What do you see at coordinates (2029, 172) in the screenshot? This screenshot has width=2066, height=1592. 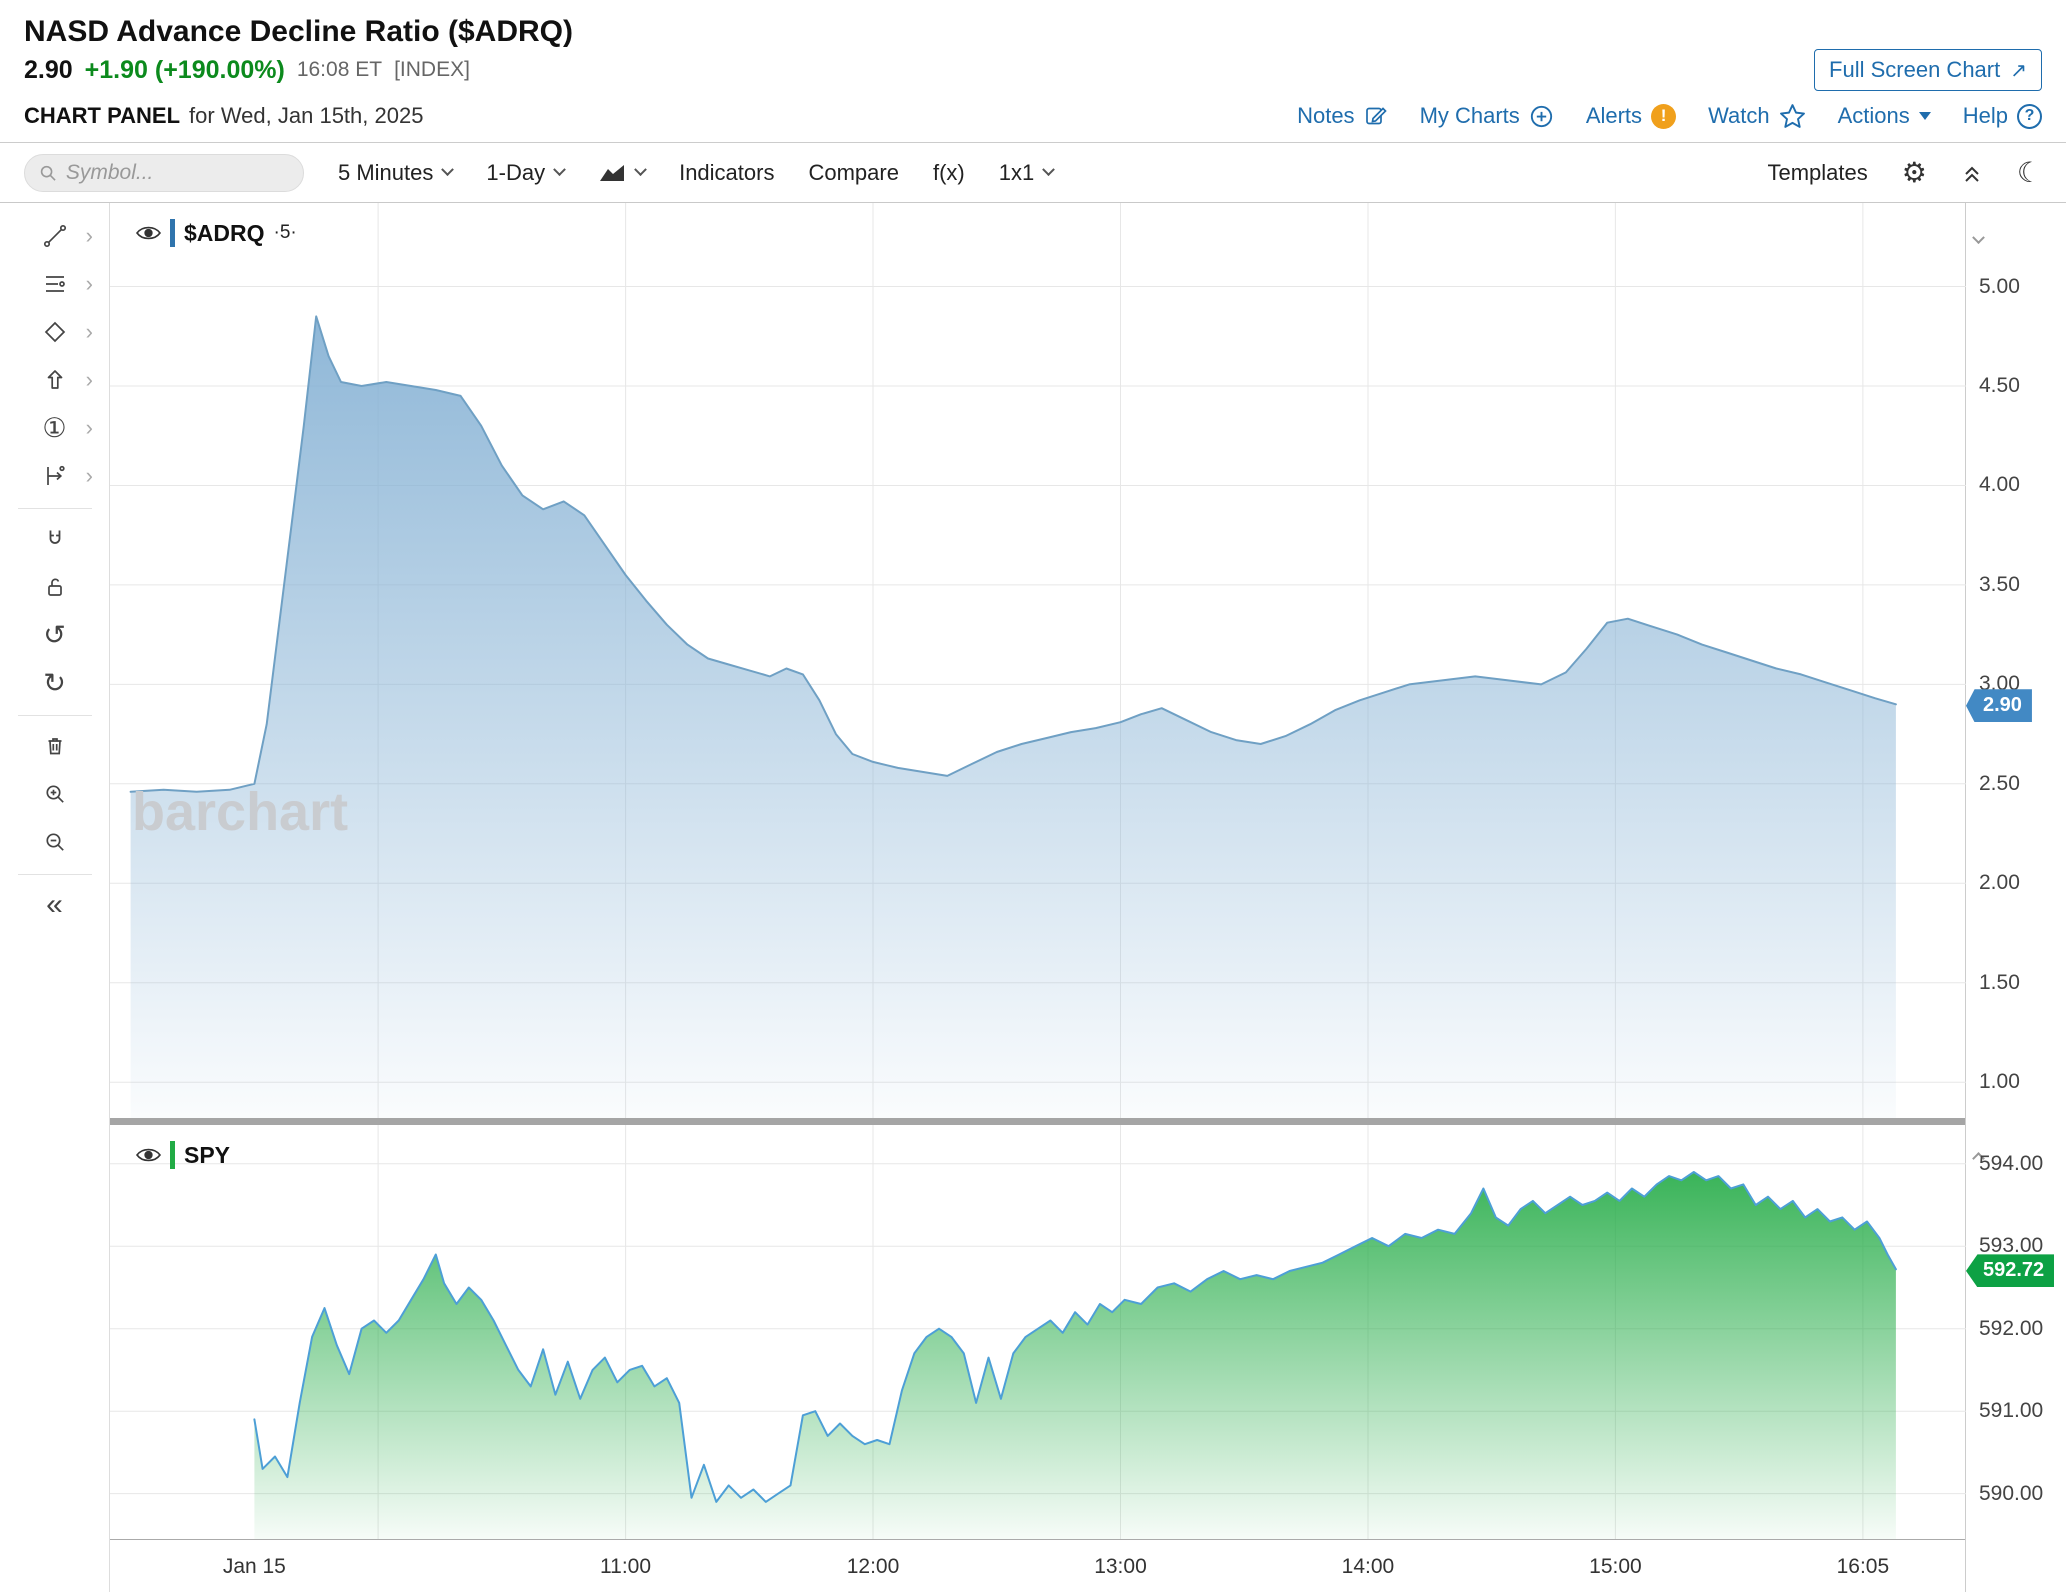 I see `dark-mode-moon-icon: ☾` at bounding box center [2029, 172].